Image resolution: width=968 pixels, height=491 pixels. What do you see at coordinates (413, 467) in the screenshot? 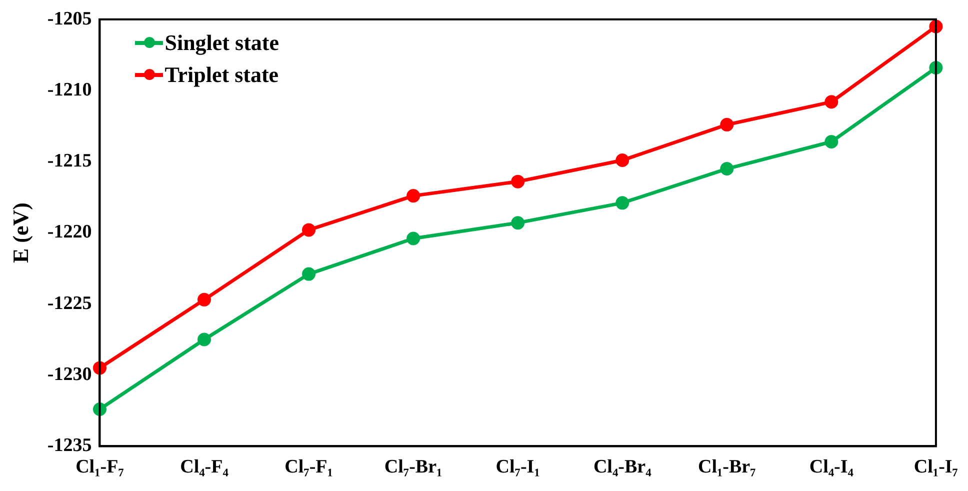
I see `x-tick-label: Cl₇-Br₁` at bounding box center [413, 467].